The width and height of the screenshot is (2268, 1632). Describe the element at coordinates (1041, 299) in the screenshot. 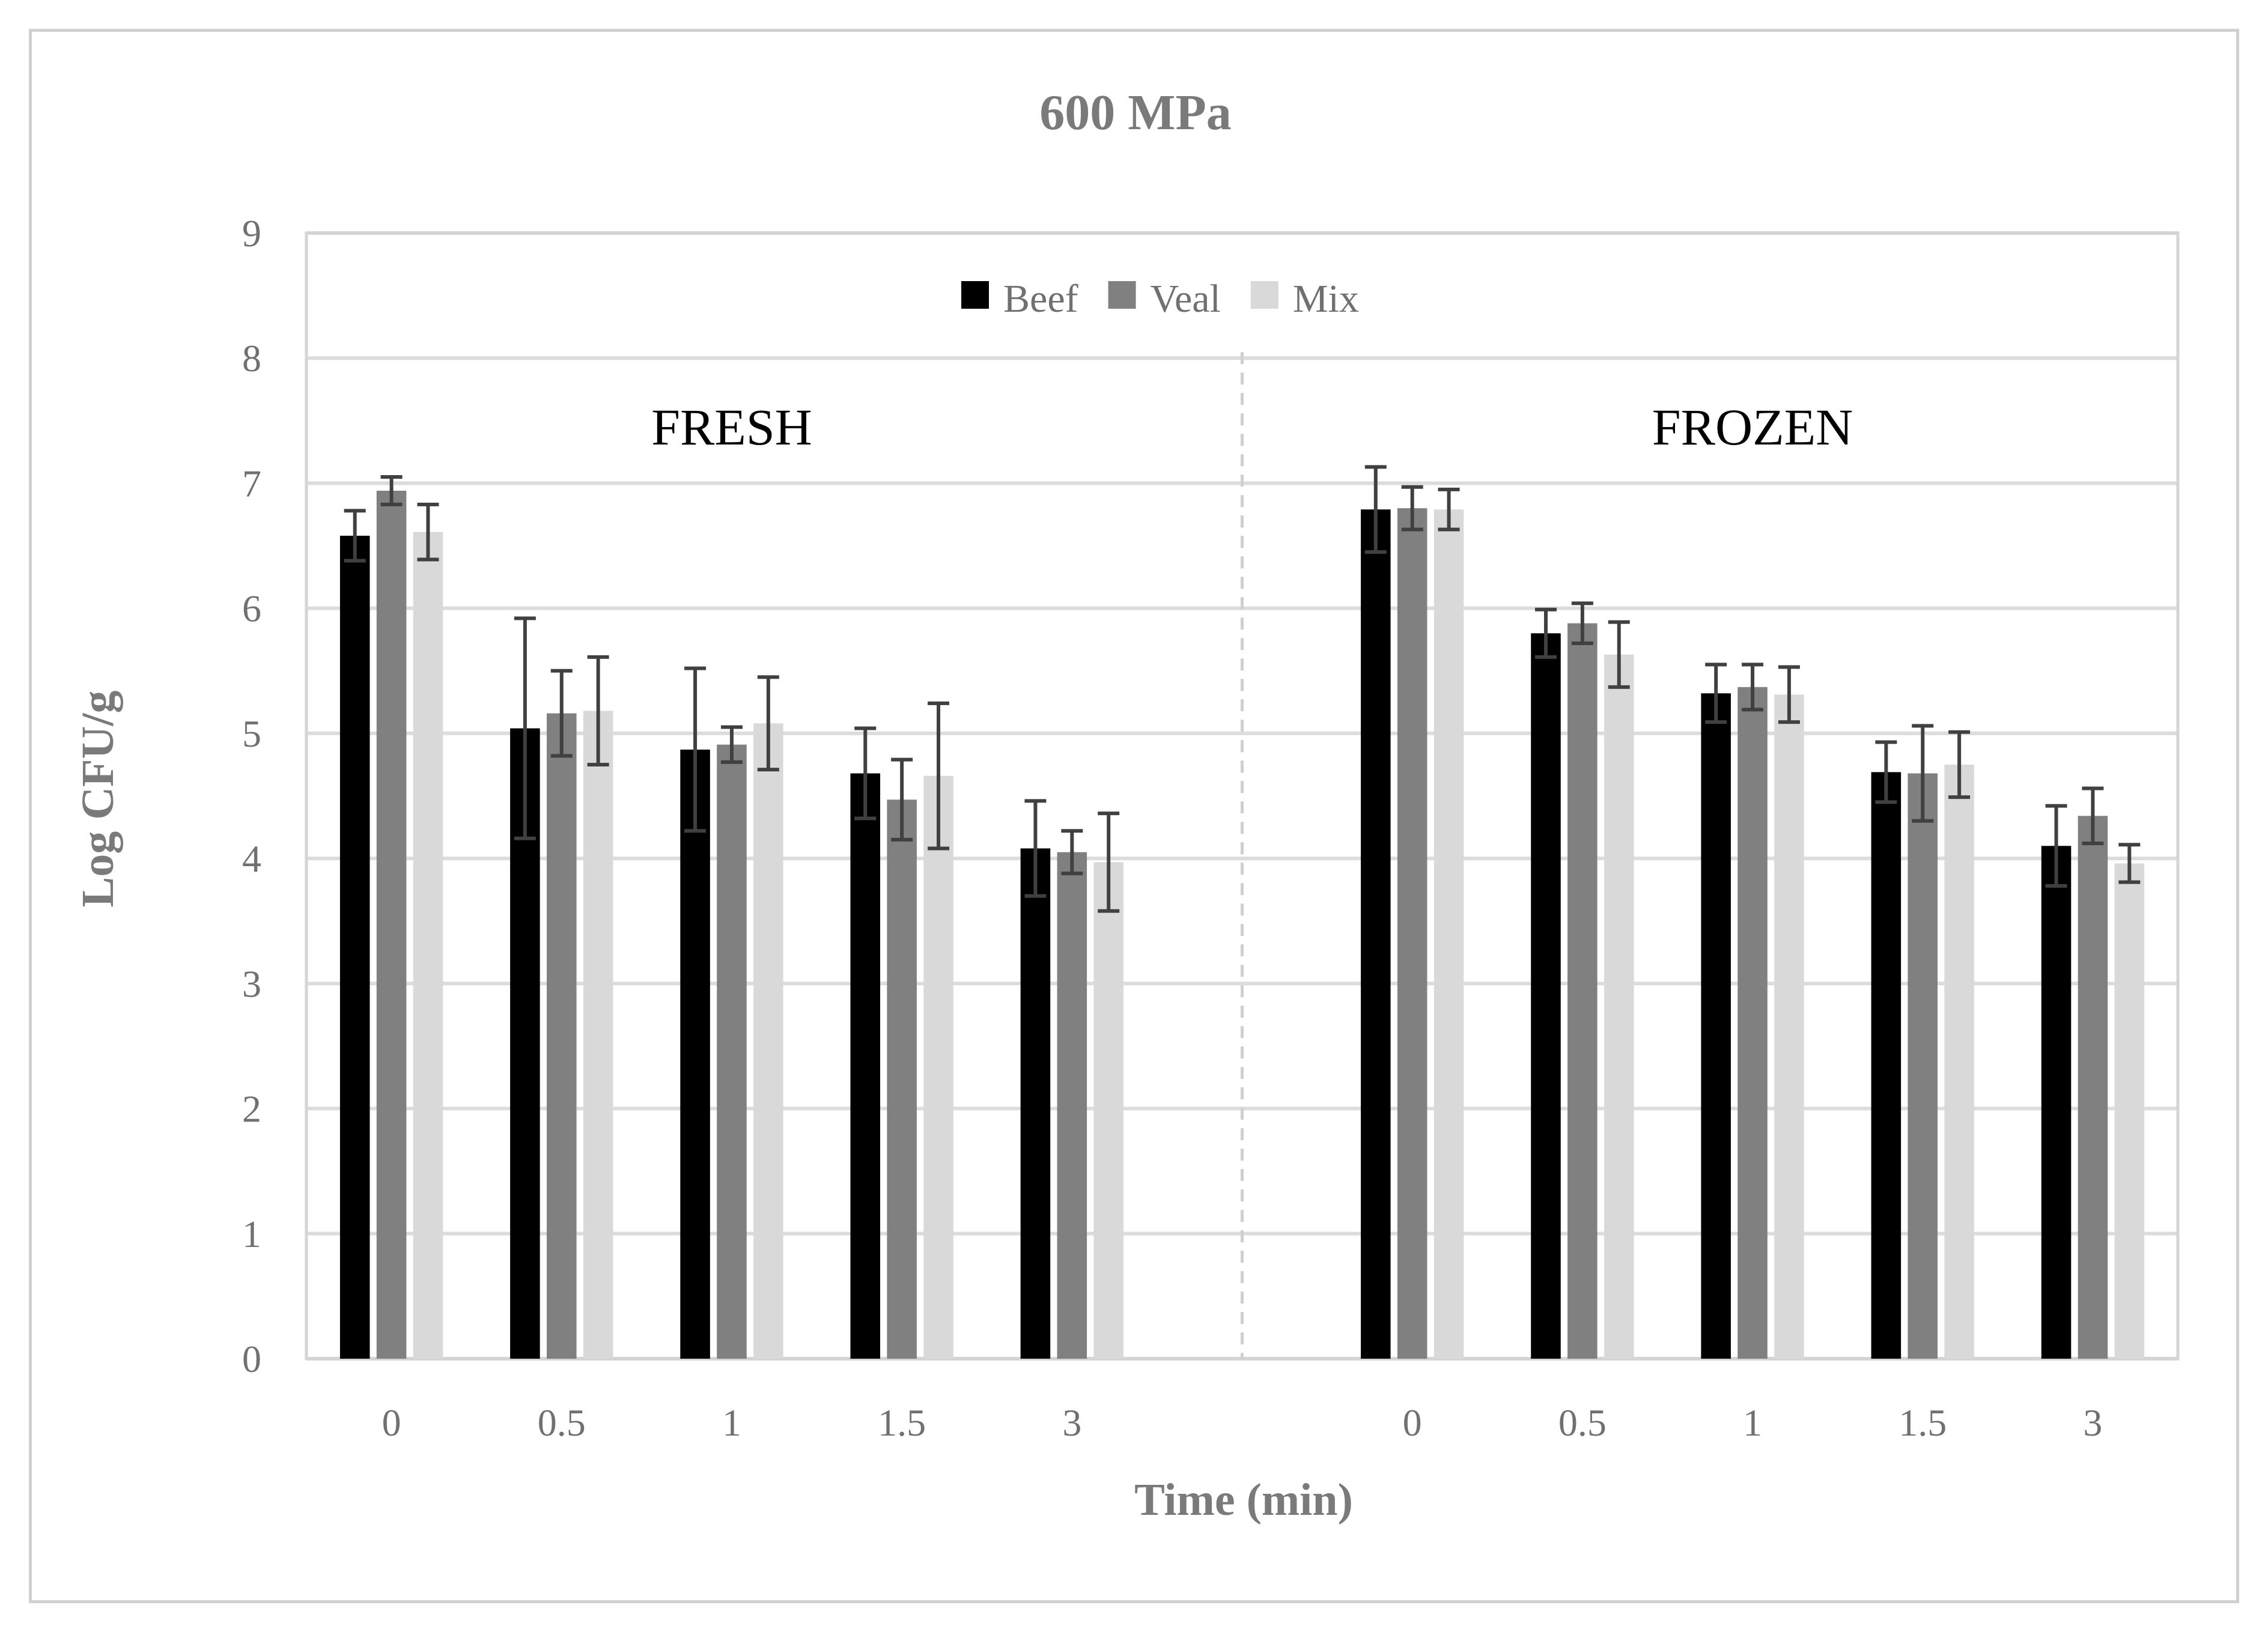

I see `legend-label-beef: Beef` at that location.